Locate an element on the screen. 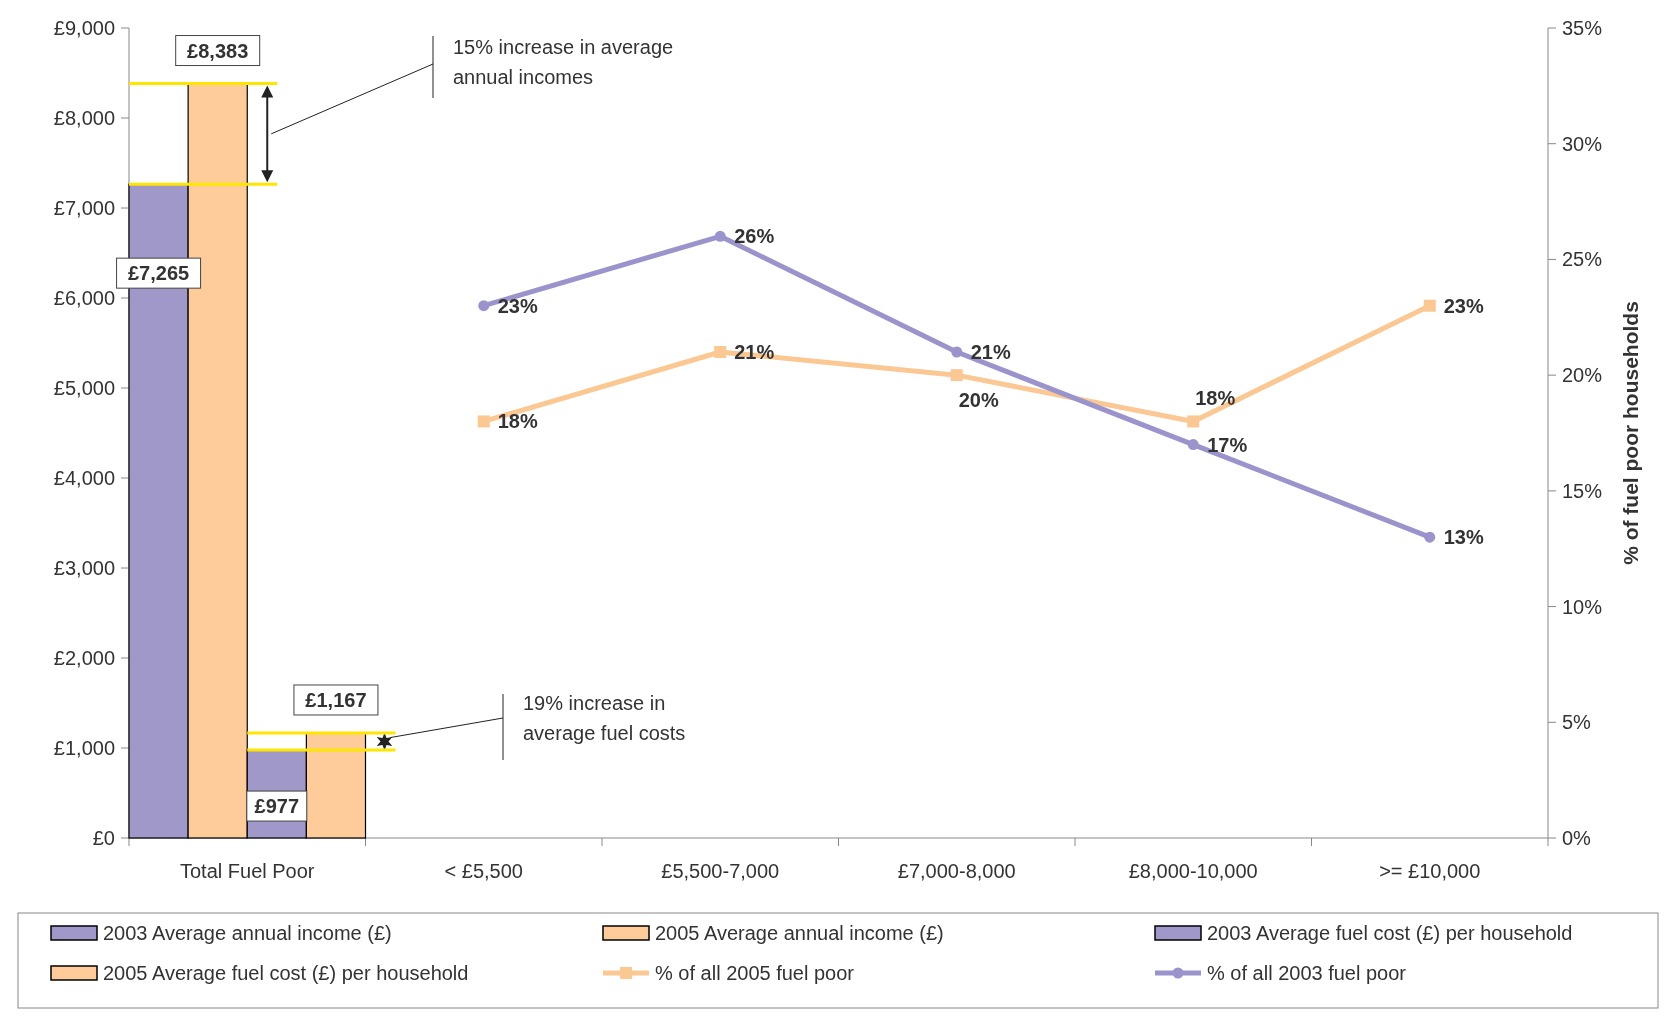 The width and height of the screenshot is (1678, 1020). y2-axis-title: % of fuel poor households is located at coordinates (1630, 433).